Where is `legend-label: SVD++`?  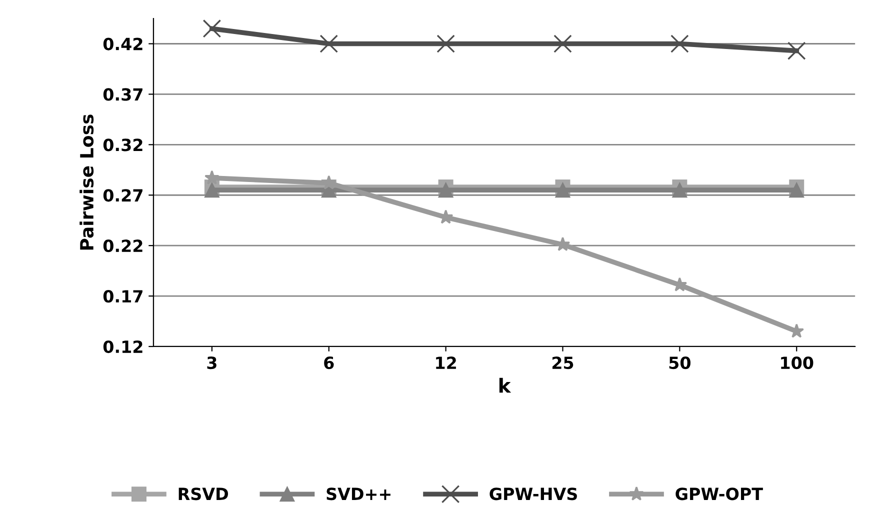 legend-label: SVD++ is located at coordinates (358, 494).